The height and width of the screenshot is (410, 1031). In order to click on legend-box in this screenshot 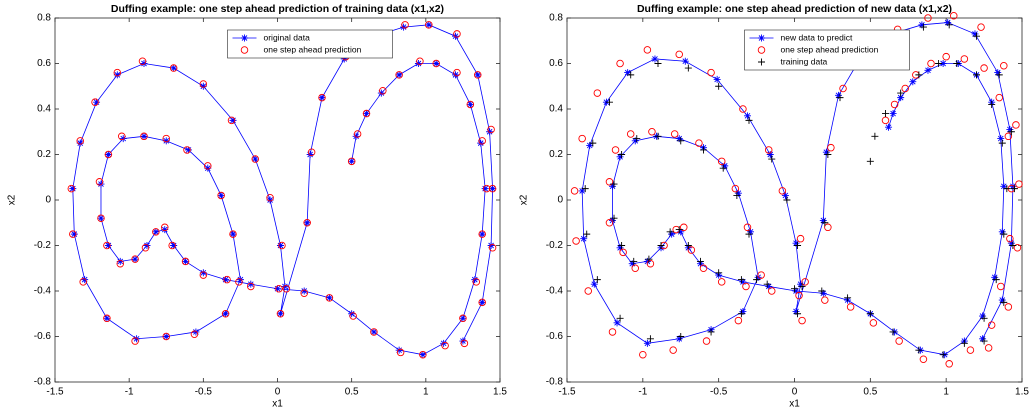, I will do `click(827, 50)`.